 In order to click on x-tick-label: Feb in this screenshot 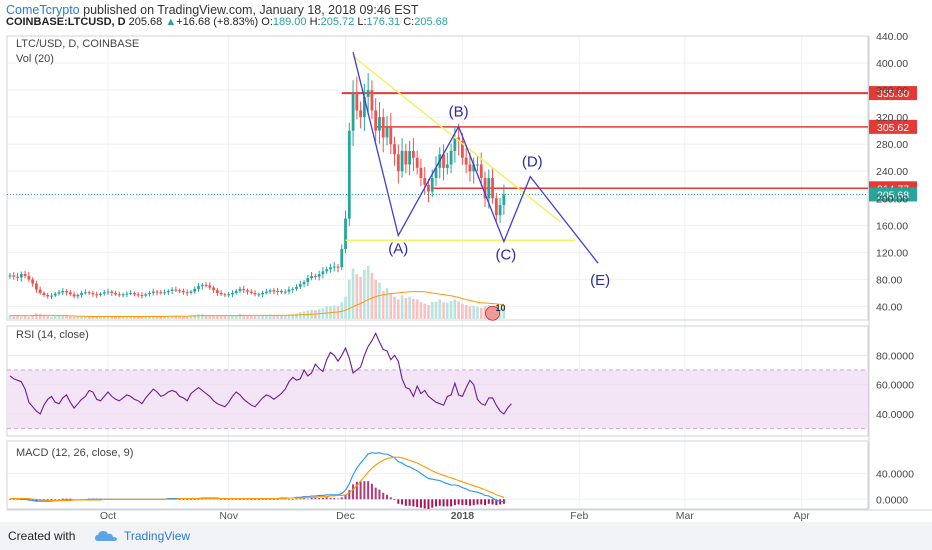, I will do `click(579, 516)`.